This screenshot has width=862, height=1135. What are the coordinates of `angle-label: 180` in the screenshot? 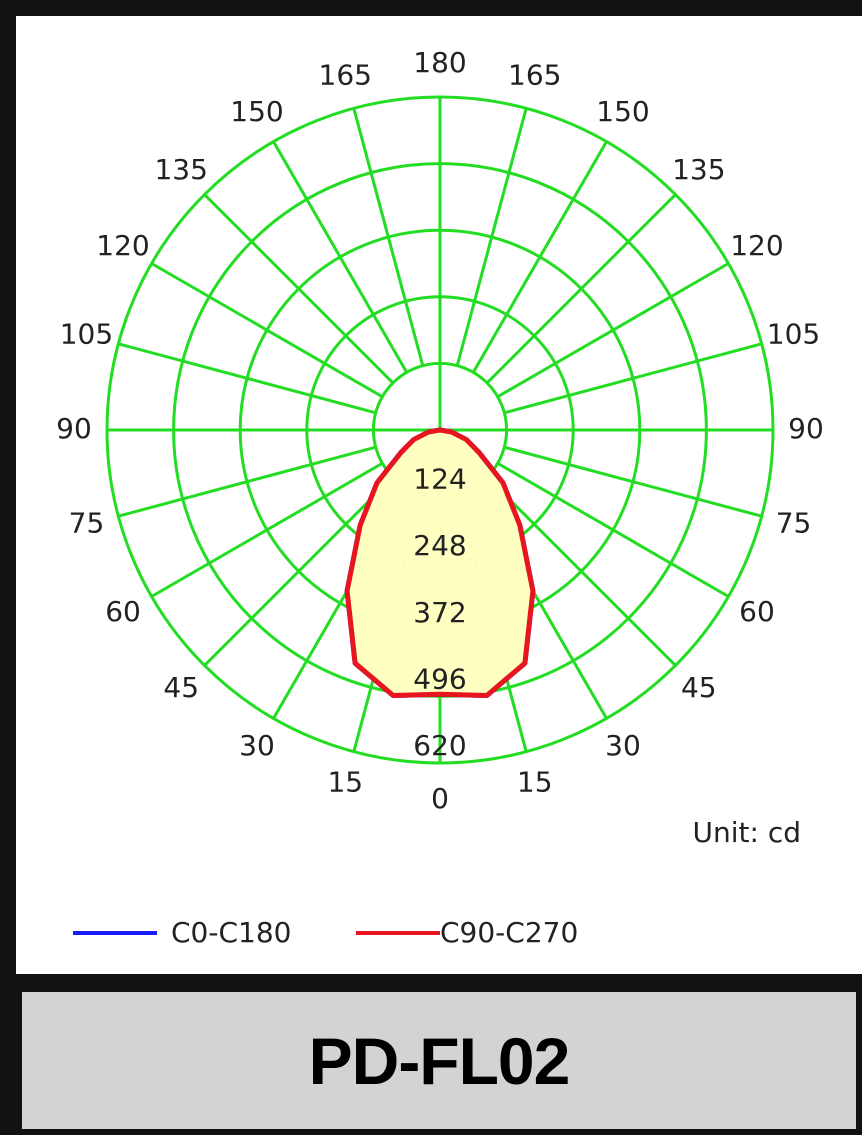 It's located at (439, 62).